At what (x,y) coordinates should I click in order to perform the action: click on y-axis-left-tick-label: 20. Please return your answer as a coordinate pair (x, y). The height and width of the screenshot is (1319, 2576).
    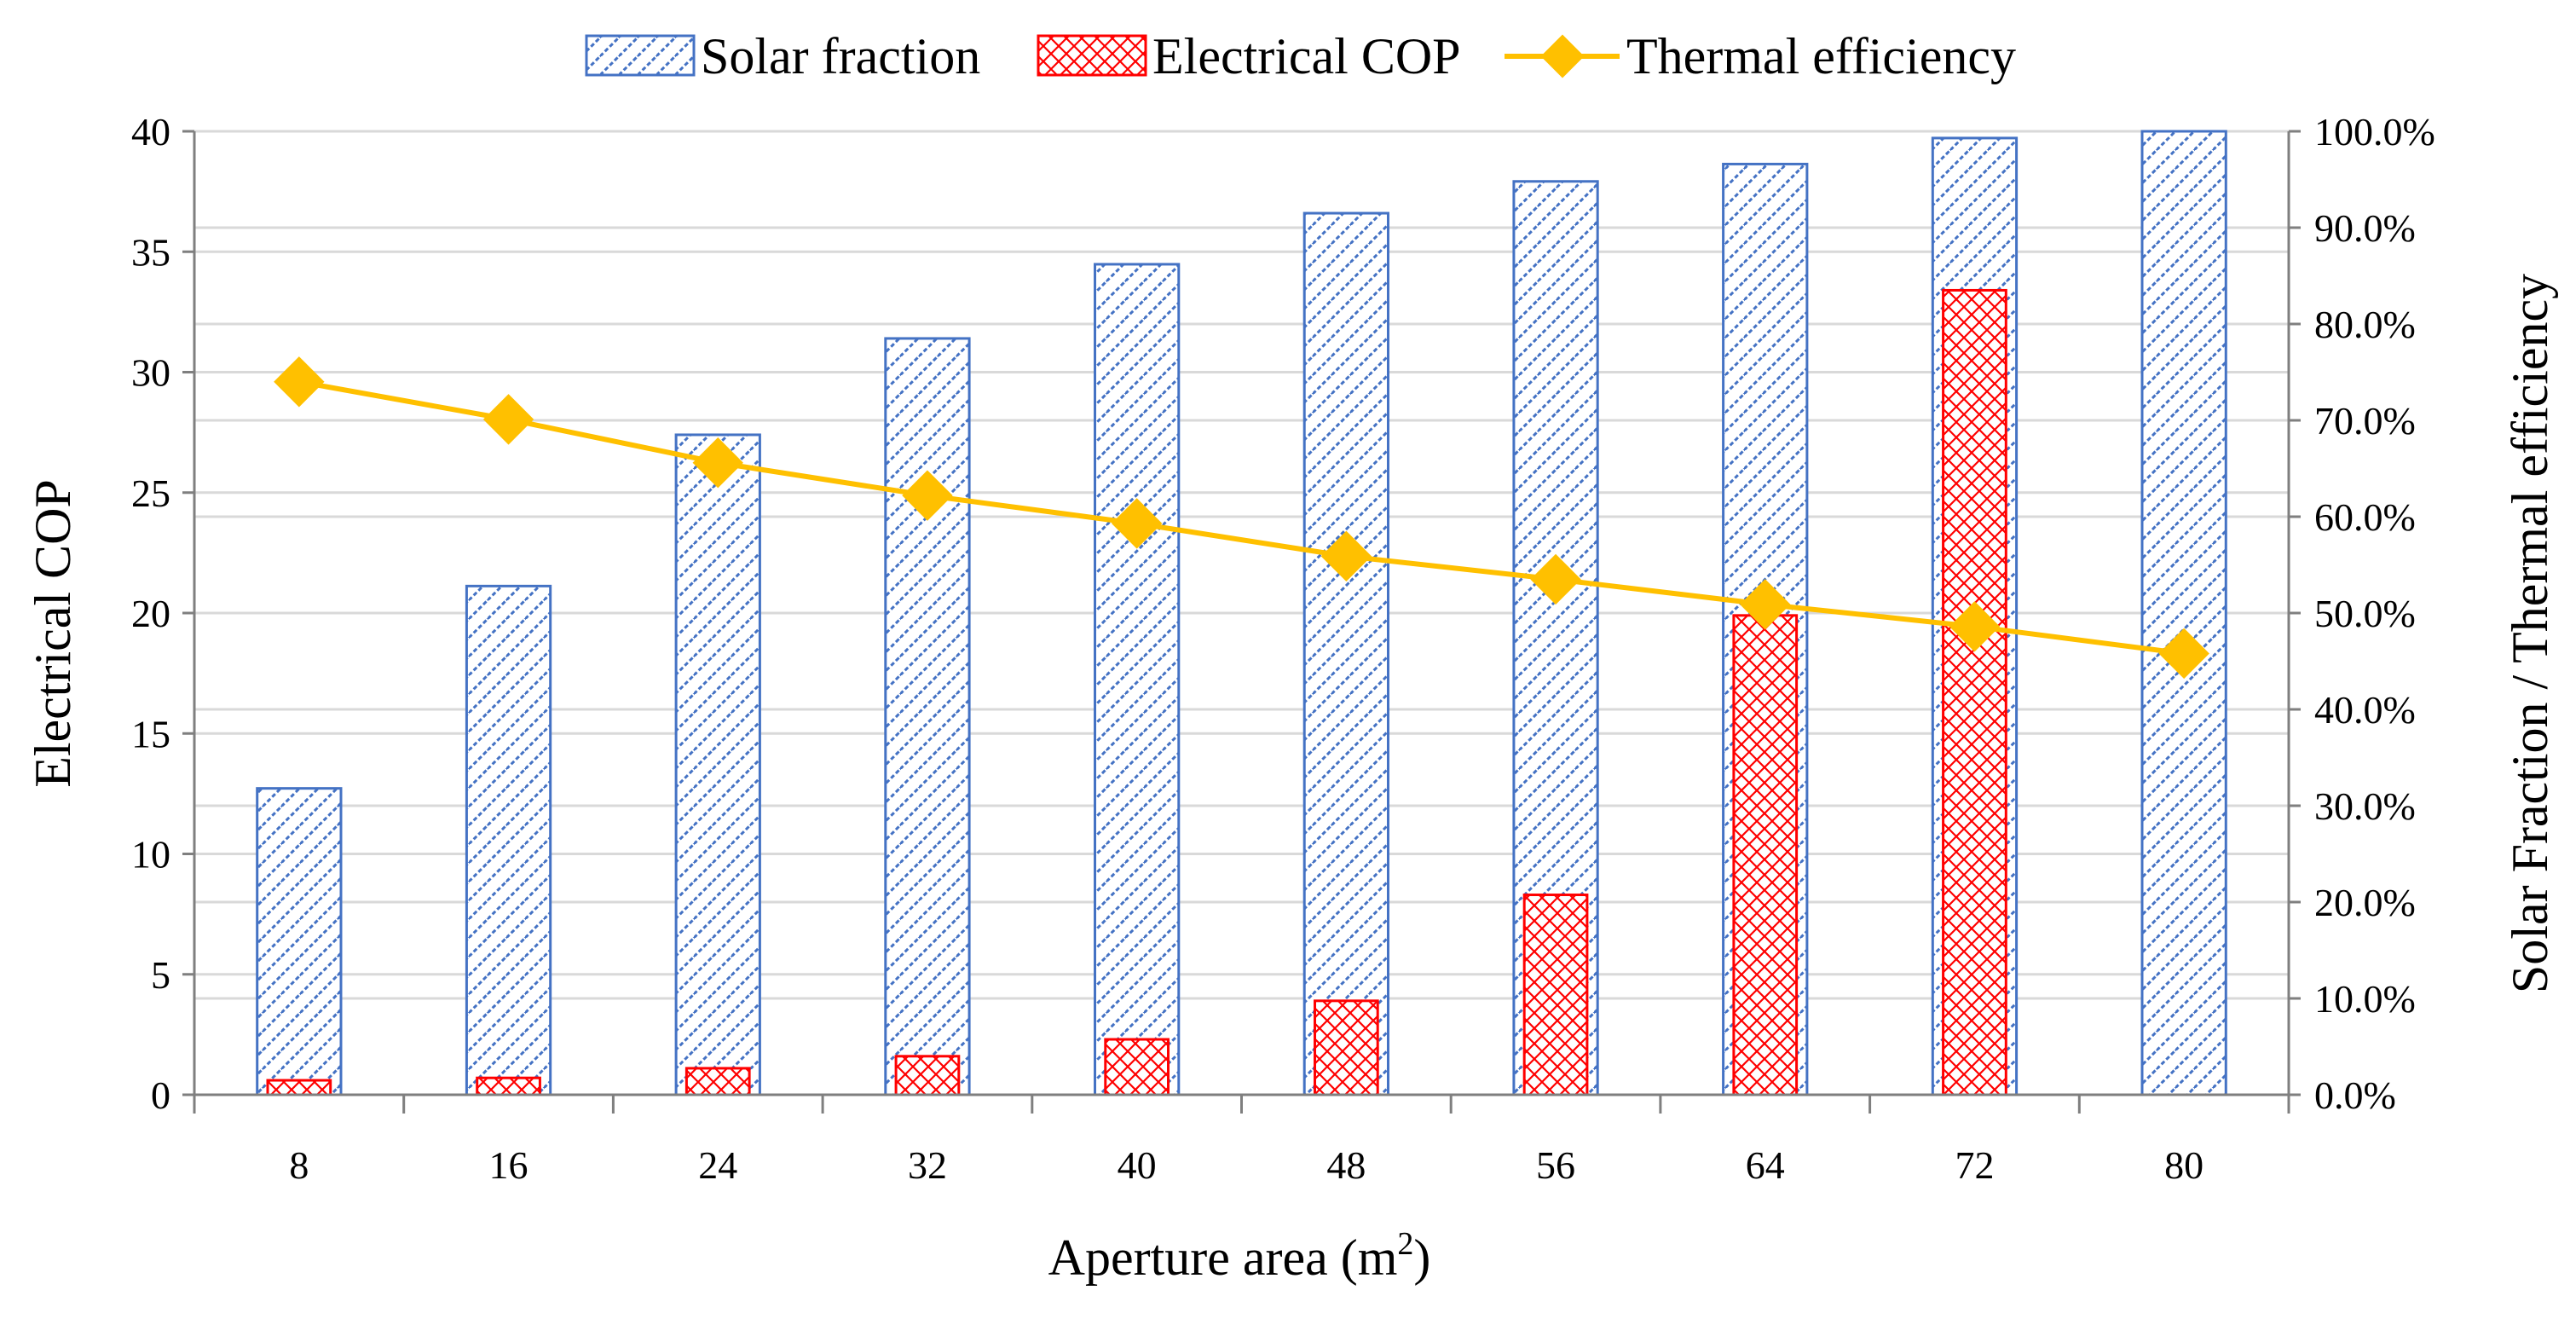
    Looking at the image, I should click on (150, 613).